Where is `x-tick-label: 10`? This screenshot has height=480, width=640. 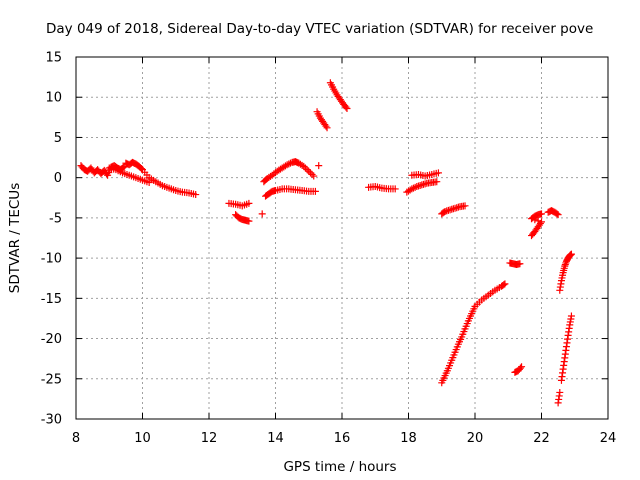
x-tick-label: 10 is located at coordinates (142, 438).